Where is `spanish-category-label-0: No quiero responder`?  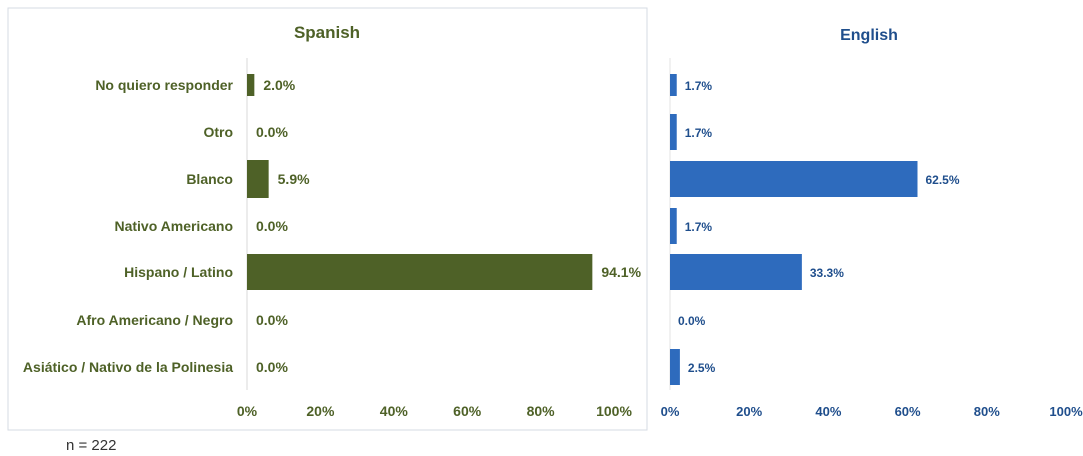 spanish-category-label-0: No quiero responder is located at coordinates (164, 85).